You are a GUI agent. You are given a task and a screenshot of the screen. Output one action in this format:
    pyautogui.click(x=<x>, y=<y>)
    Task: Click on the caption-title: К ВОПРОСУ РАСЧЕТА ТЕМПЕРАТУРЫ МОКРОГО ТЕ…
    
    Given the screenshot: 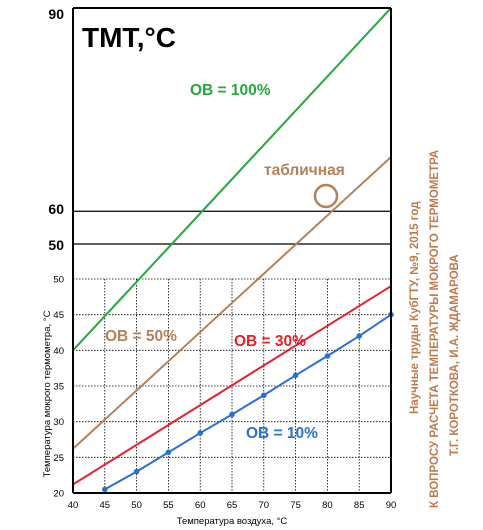 What is the action you would take?
    pyautogui.click(x=435, y=328)
    